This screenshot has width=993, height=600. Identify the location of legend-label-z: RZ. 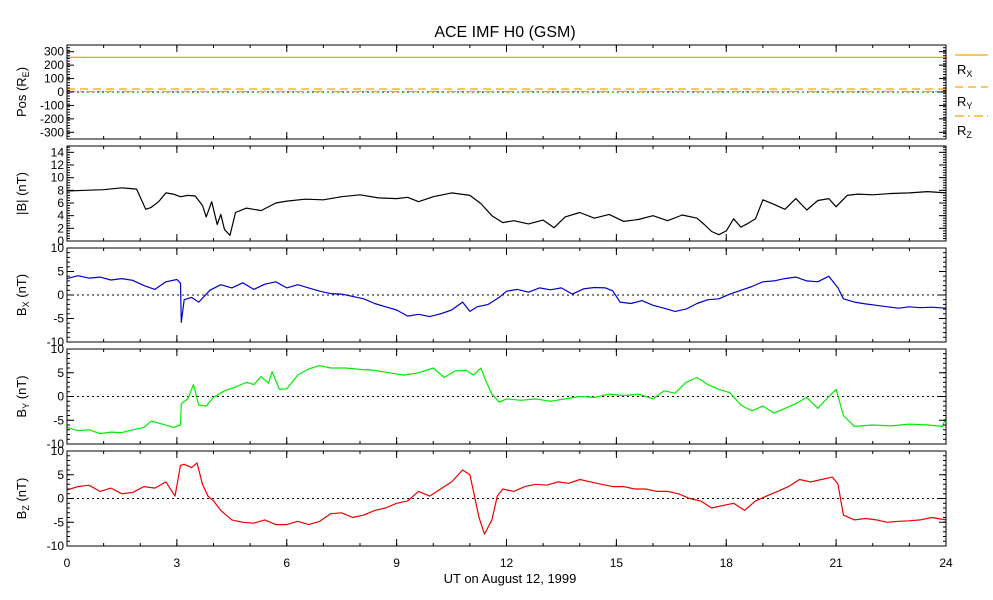
(964, 131).